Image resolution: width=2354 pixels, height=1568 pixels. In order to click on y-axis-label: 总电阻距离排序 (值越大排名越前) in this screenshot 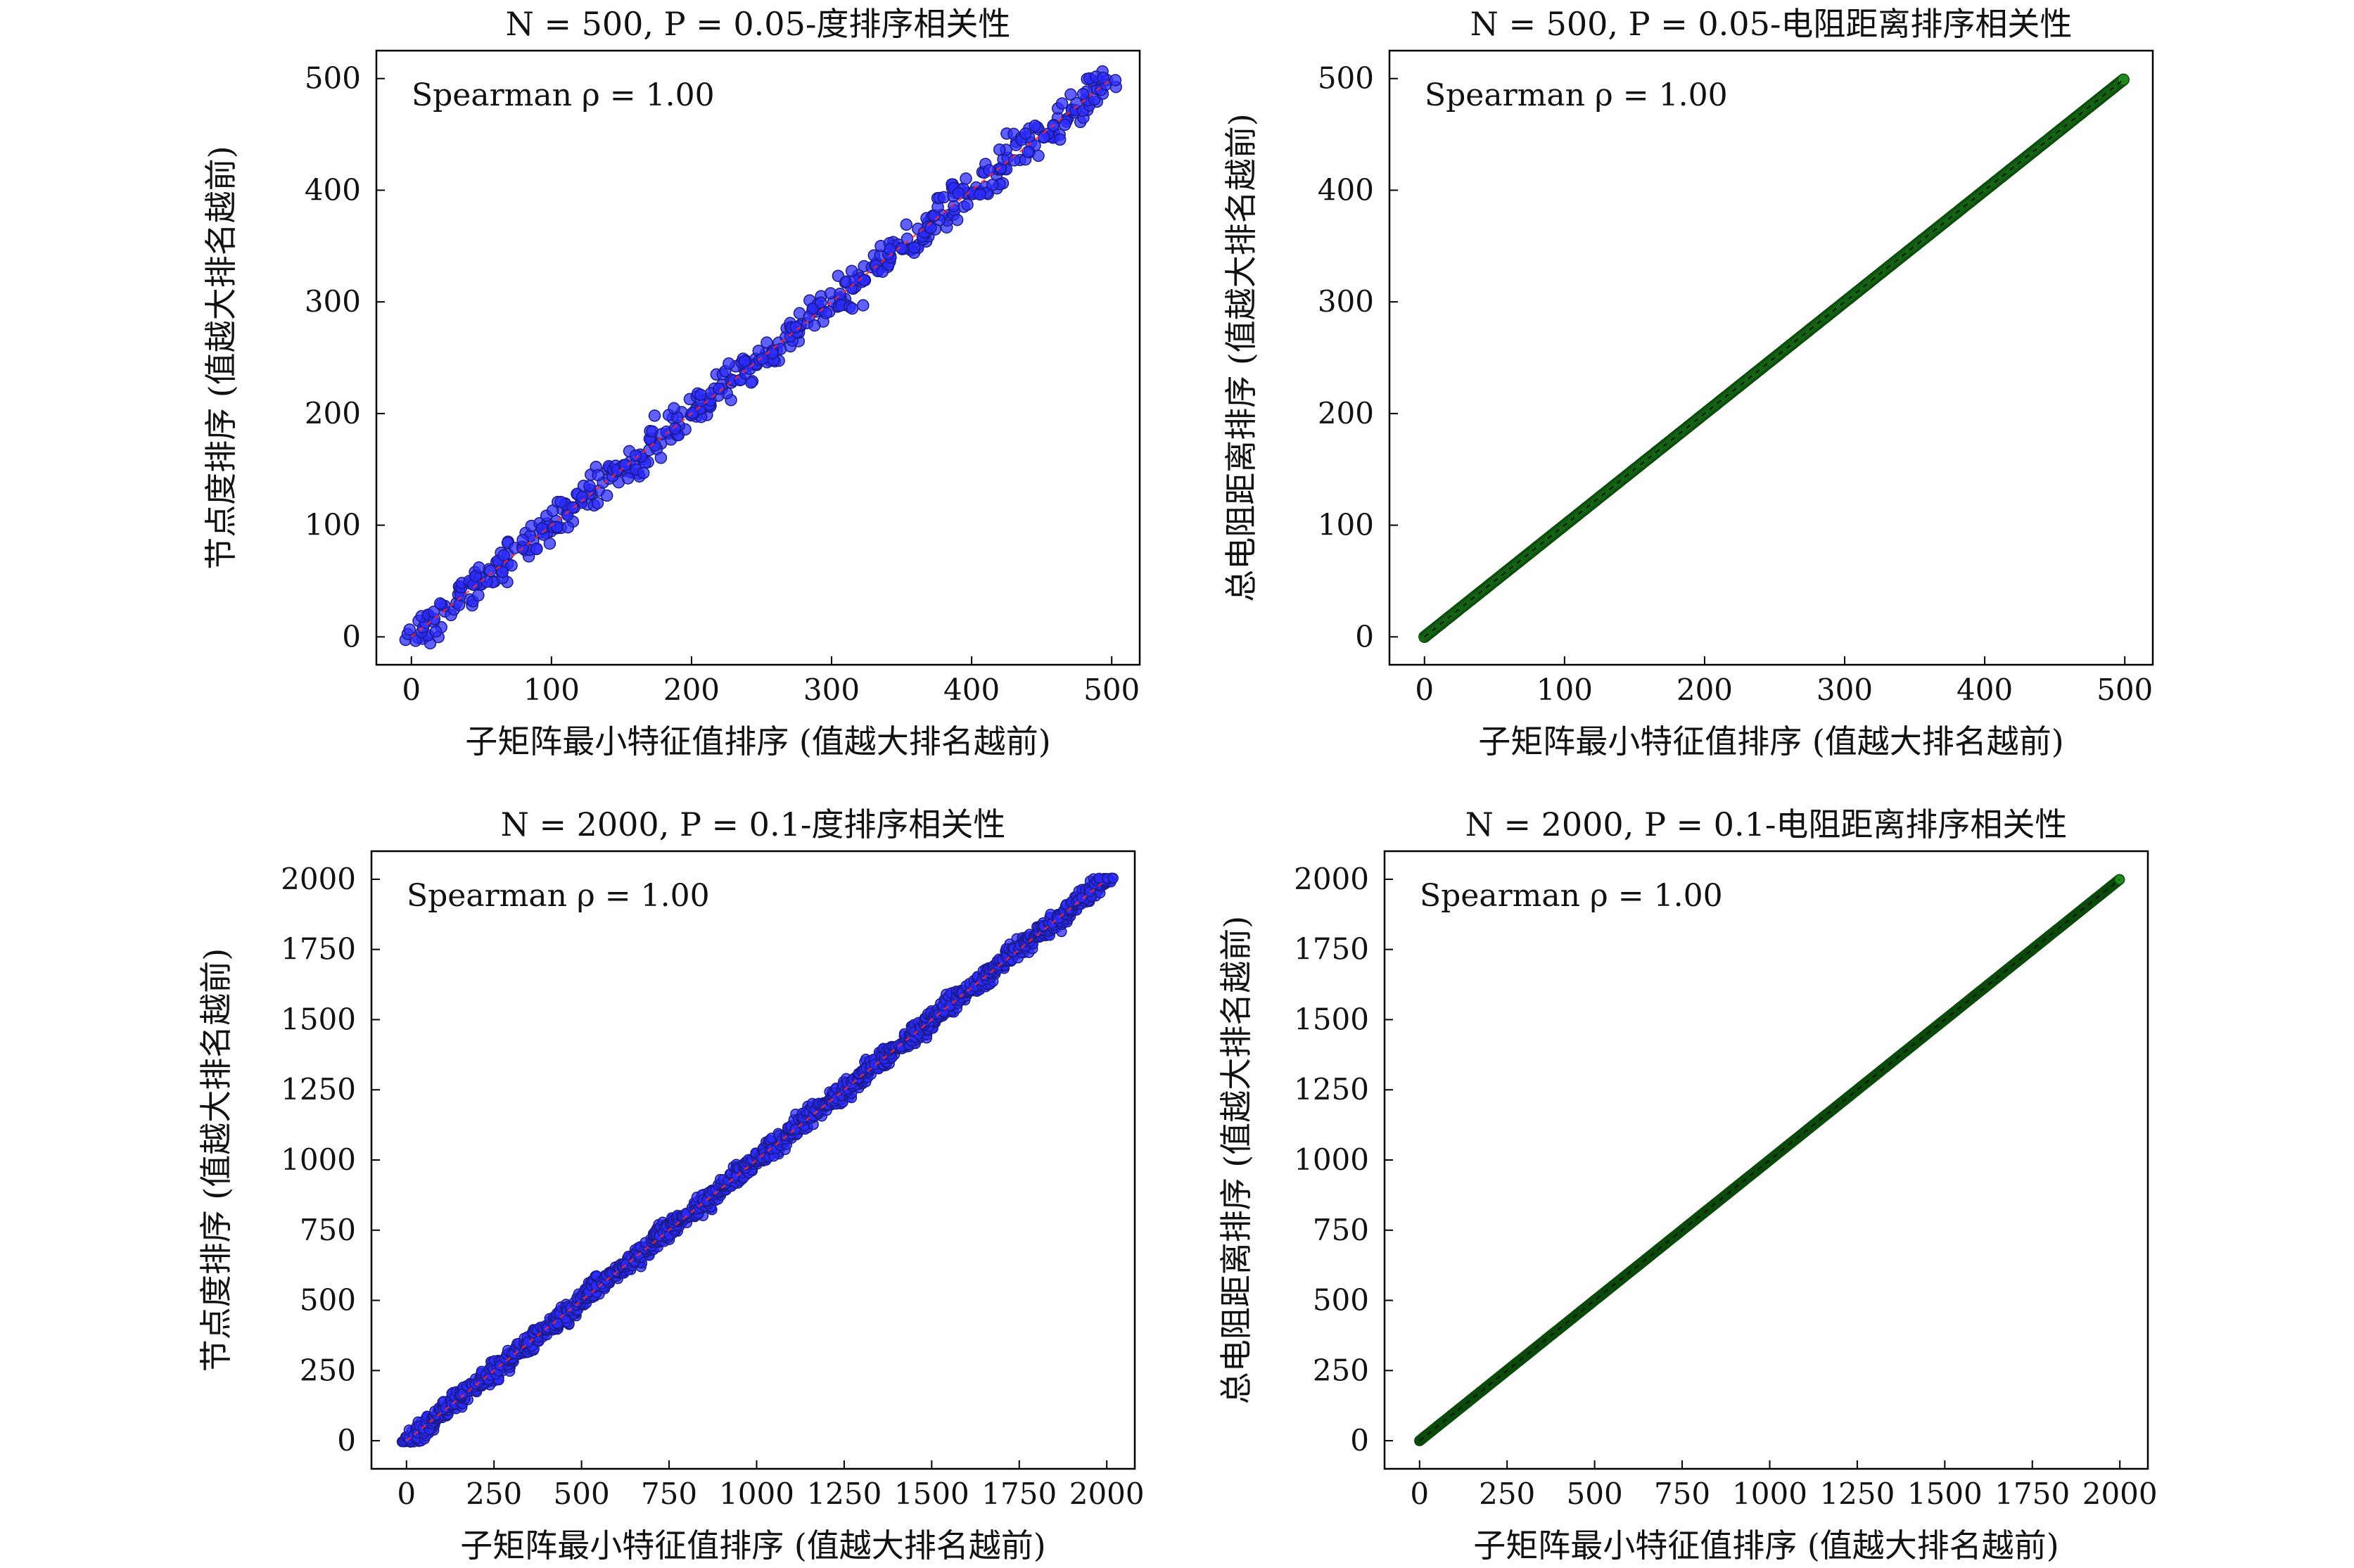, I will do `click(1241, 358)`.